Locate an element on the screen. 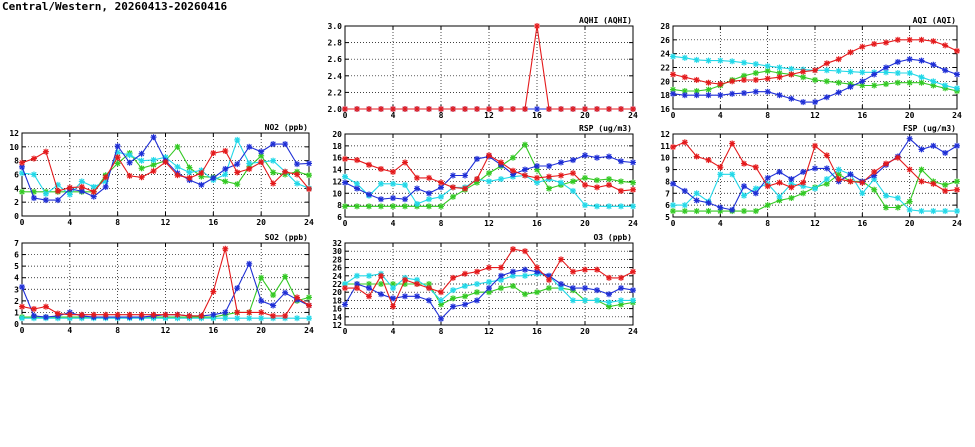  y-tick-label: 2.4 is located at coordinates (335, 76).